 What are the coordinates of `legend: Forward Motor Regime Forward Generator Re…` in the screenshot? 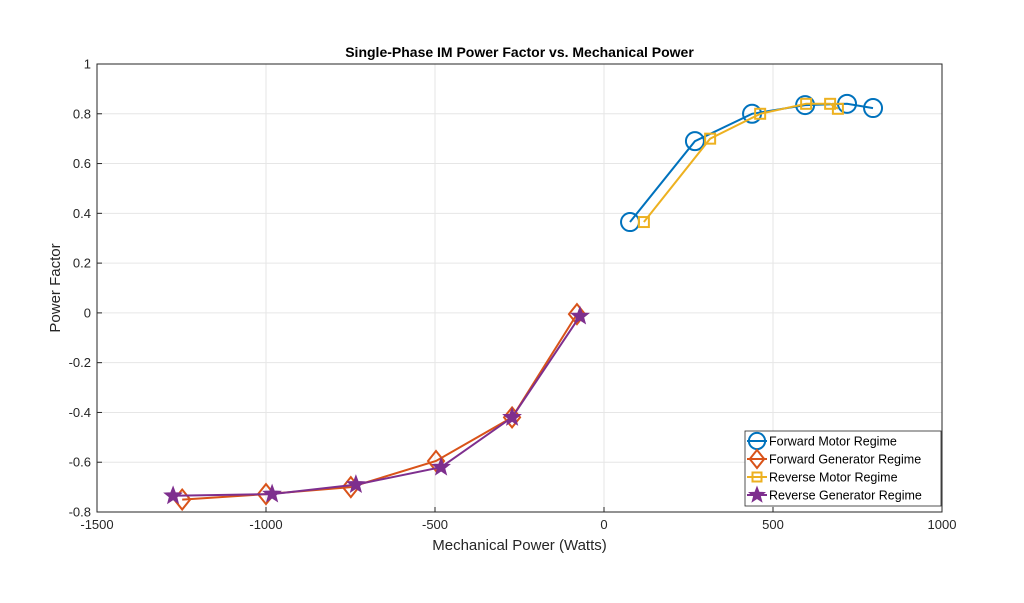 It's located at (843, 468).